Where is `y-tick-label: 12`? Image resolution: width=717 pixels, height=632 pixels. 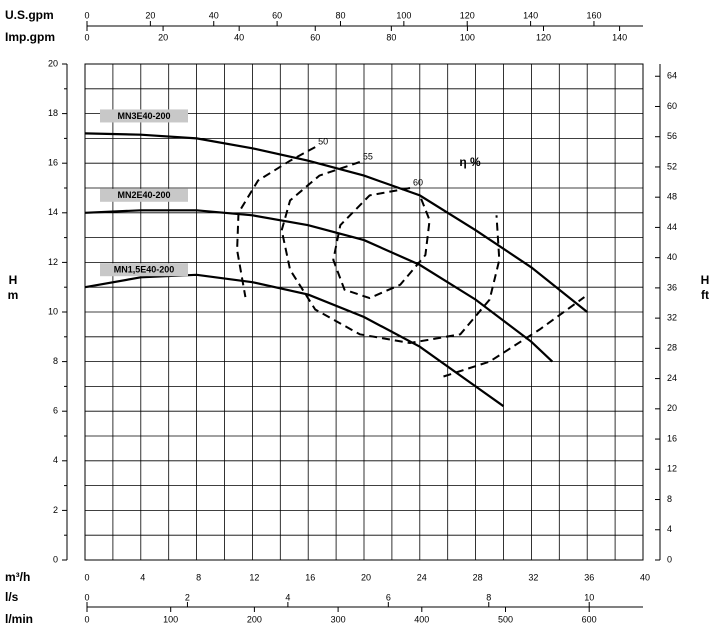
y-tick-label: 12 is located at coordinates (53, 262).